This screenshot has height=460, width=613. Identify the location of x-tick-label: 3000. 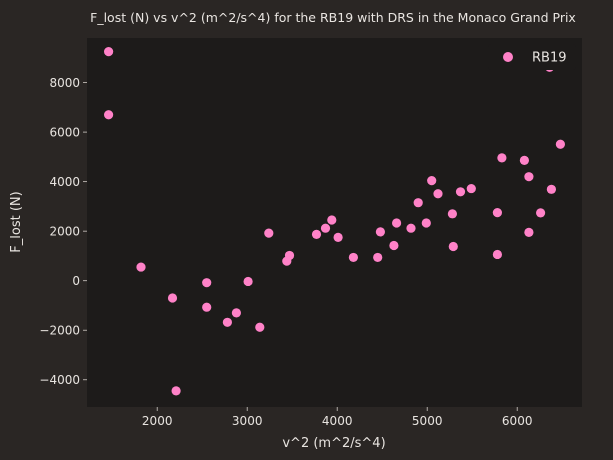
(247, 421).